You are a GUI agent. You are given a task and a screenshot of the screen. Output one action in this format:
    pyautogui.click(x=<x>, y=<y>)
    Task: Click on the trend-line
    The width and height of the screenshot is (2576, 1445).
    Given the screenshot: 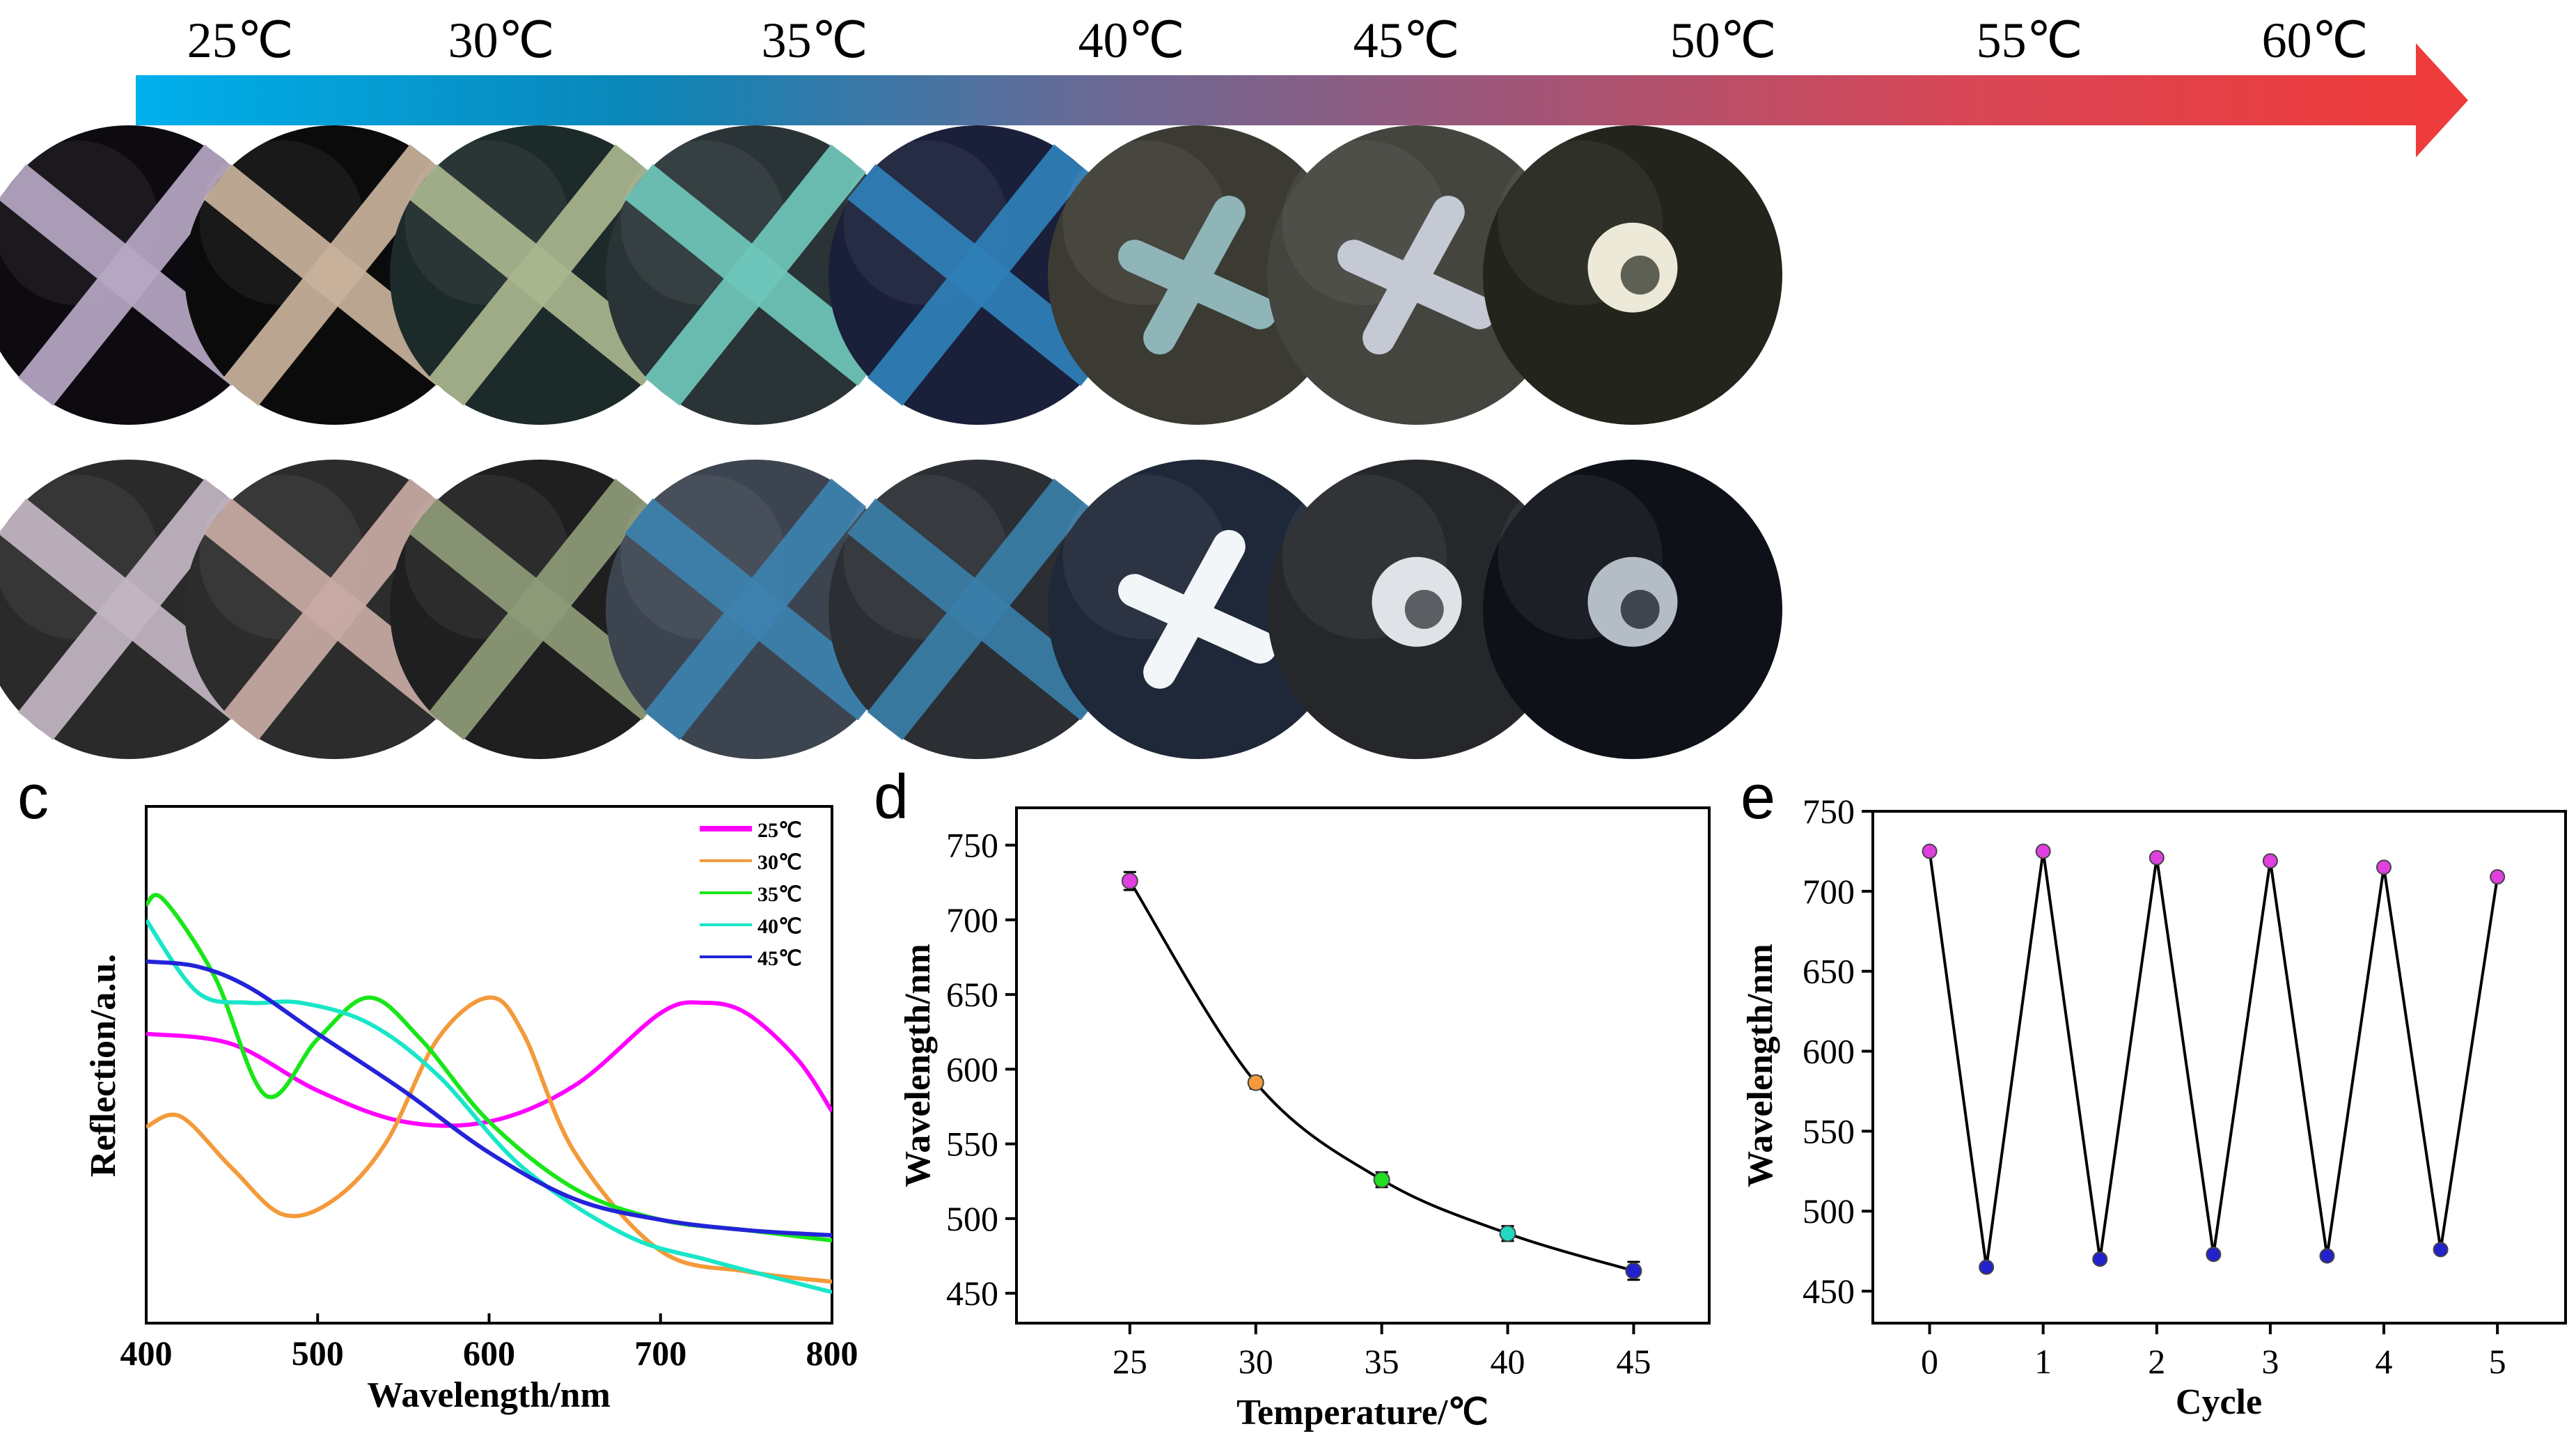 What is the action you would take?
    pyautogui.click(x=1382, y=1076)
    